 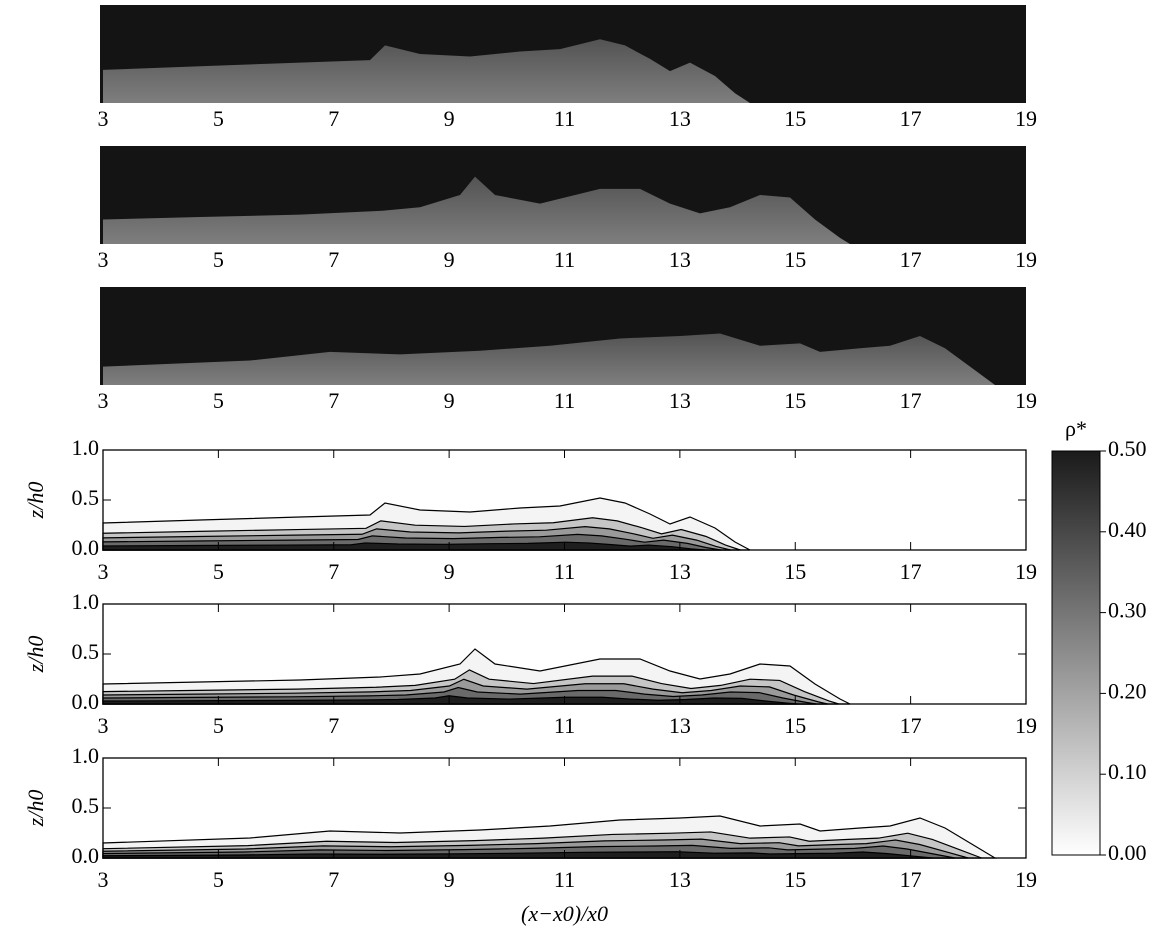 What do you see at coordinates (1127, 529) in the screenshot?
I see `colorbar-tick-label: 0.40` at bounding box center [1127, 529].